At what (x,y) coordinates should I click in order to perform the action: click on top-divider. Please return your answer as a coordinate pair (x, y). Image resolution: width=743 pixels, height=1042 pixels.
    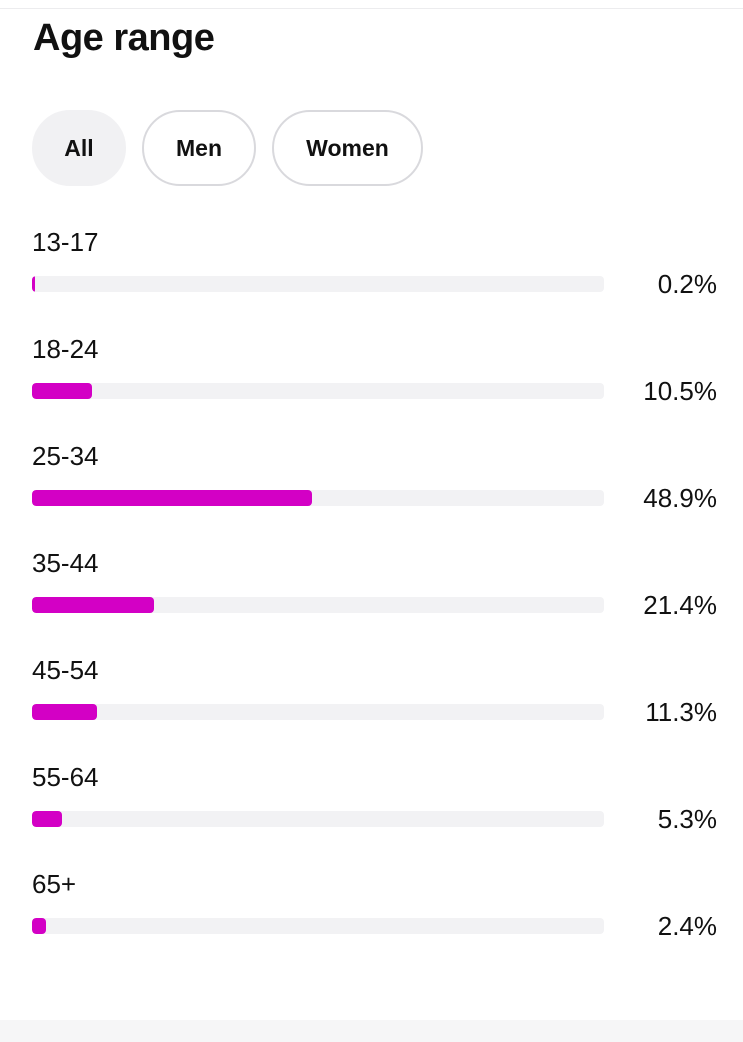
    Looking at the image, I should click on (371, 4).